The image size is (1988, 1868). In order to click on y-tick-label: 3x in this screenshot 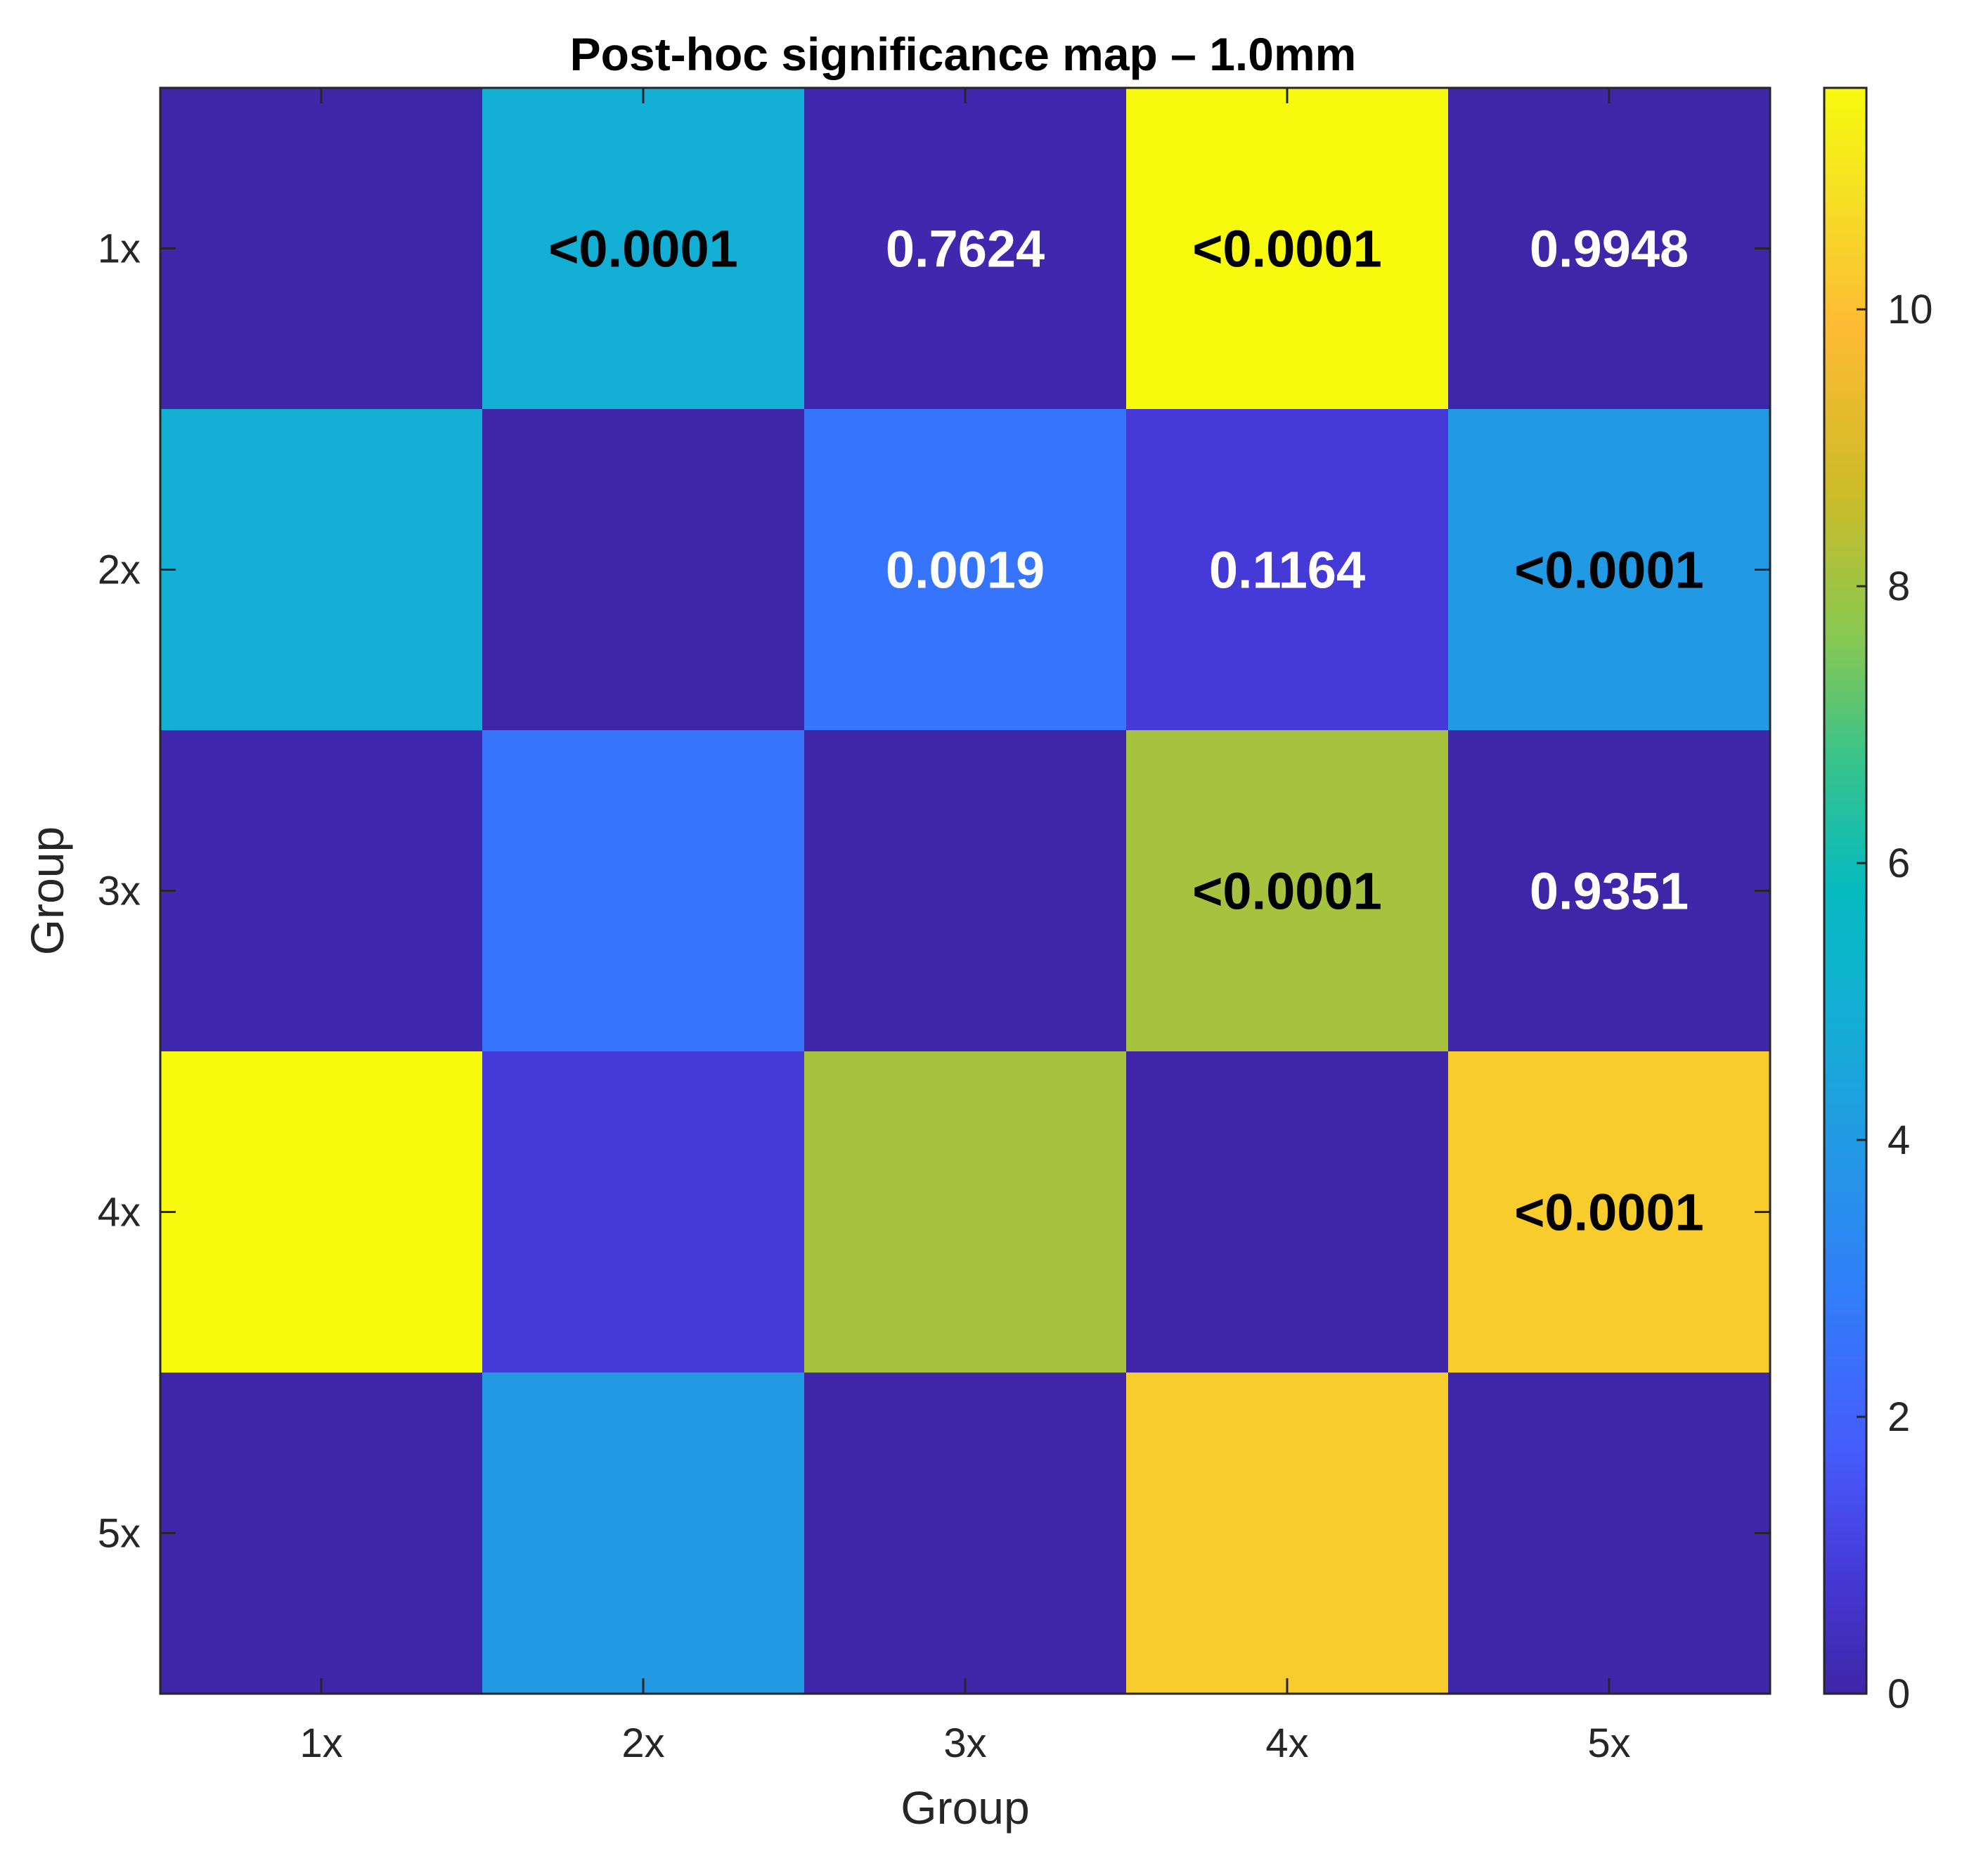, I will do `click(119, 891)`.